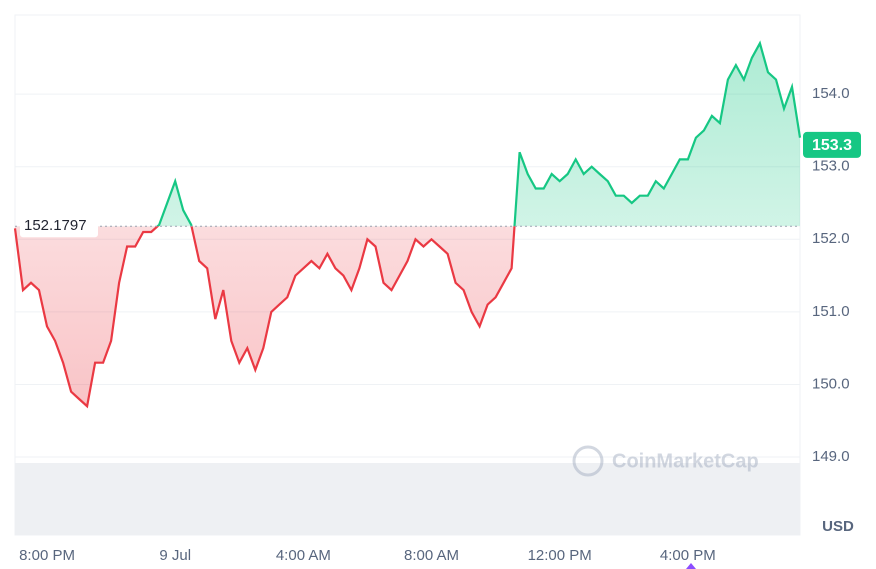 Image resolution: width=876 pixels, height=569 pixels. I want to click on baseline-label: 152.1797, so click(55, 225).